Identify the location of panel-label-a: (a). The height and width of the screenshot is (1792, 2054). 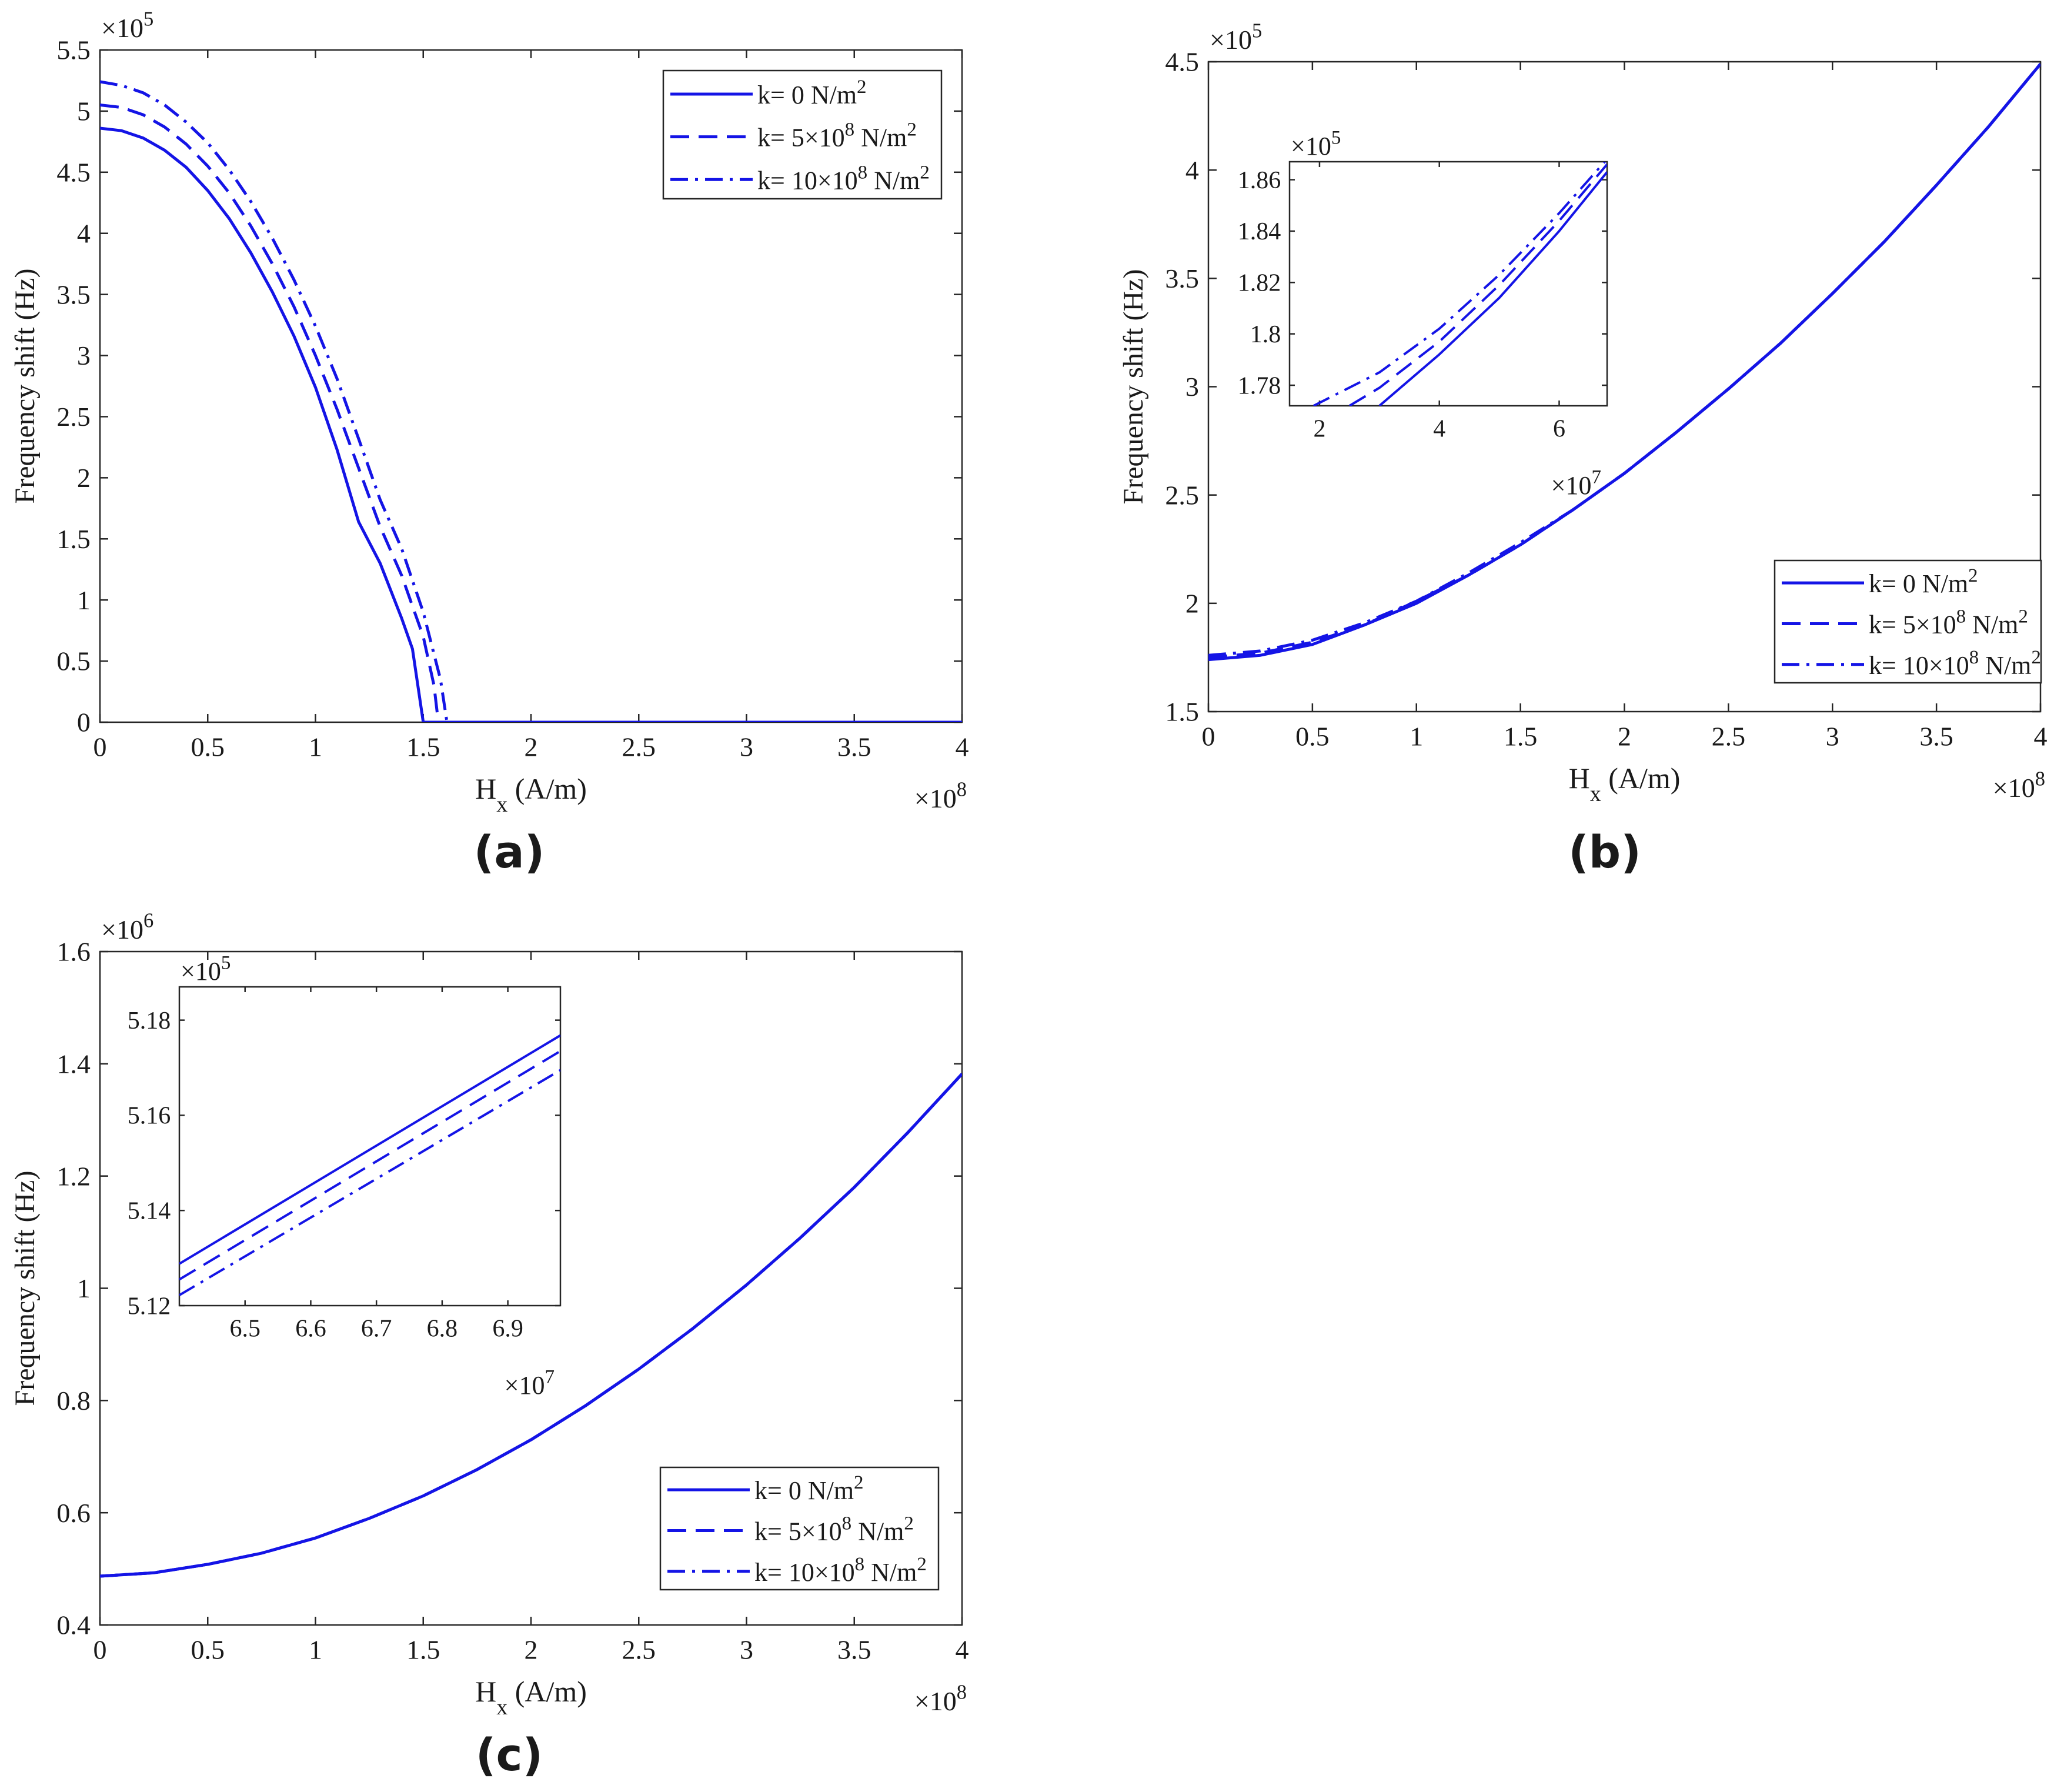
(509, 852).